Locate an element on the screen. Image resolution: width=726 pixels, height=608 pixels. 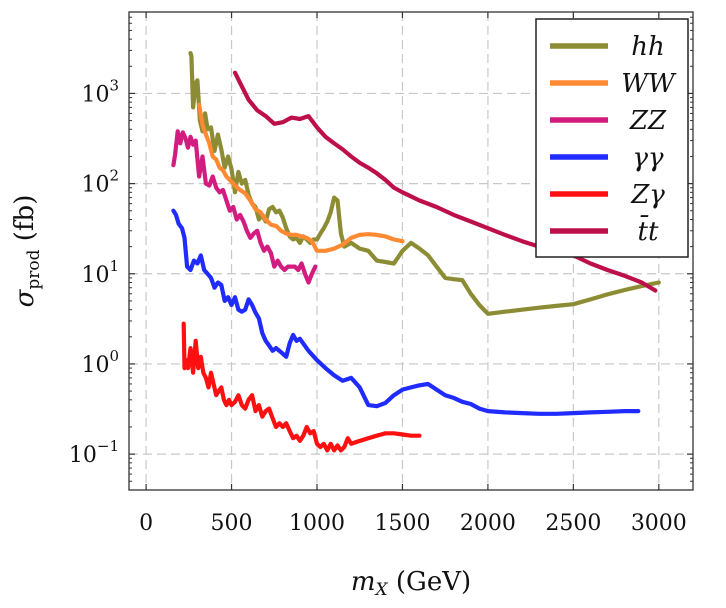
legend-label: Zγ is located at coordinates (647, 195).